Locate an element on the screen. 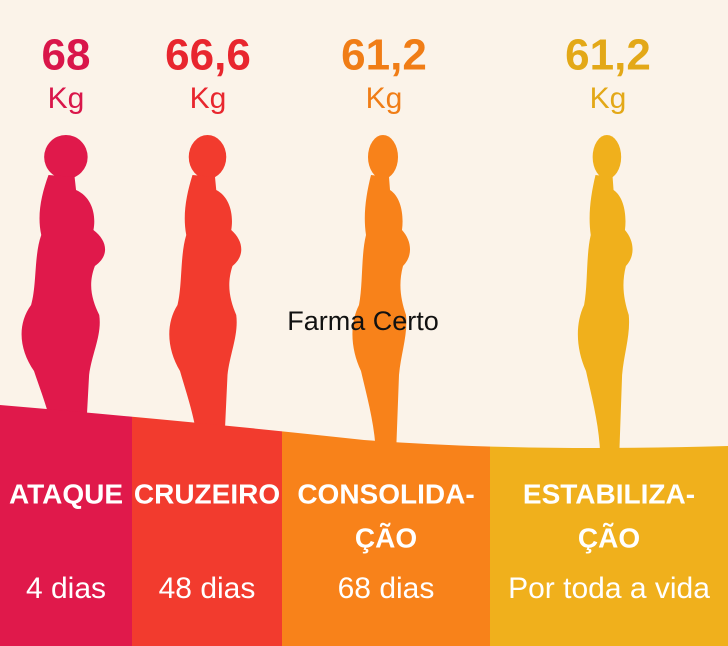  stage-name: ESTABILIZA- is located at coordinates (609, 493).